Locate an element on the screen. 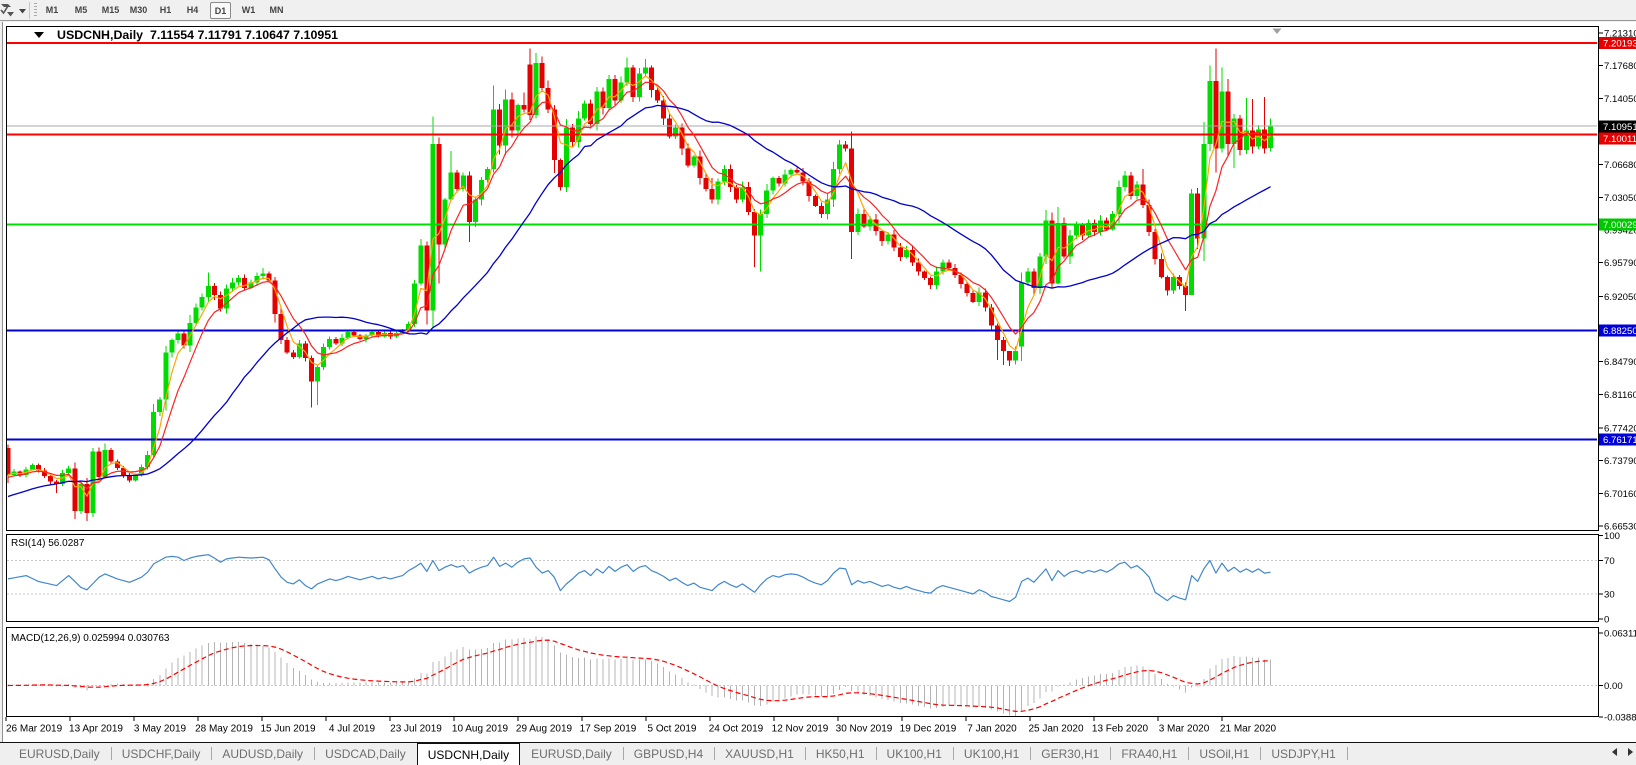 Image resolution: width=1636 pixels, height=765 pixels. svg-text: 19 Dec 2019 is located at coordinates (928, 729).